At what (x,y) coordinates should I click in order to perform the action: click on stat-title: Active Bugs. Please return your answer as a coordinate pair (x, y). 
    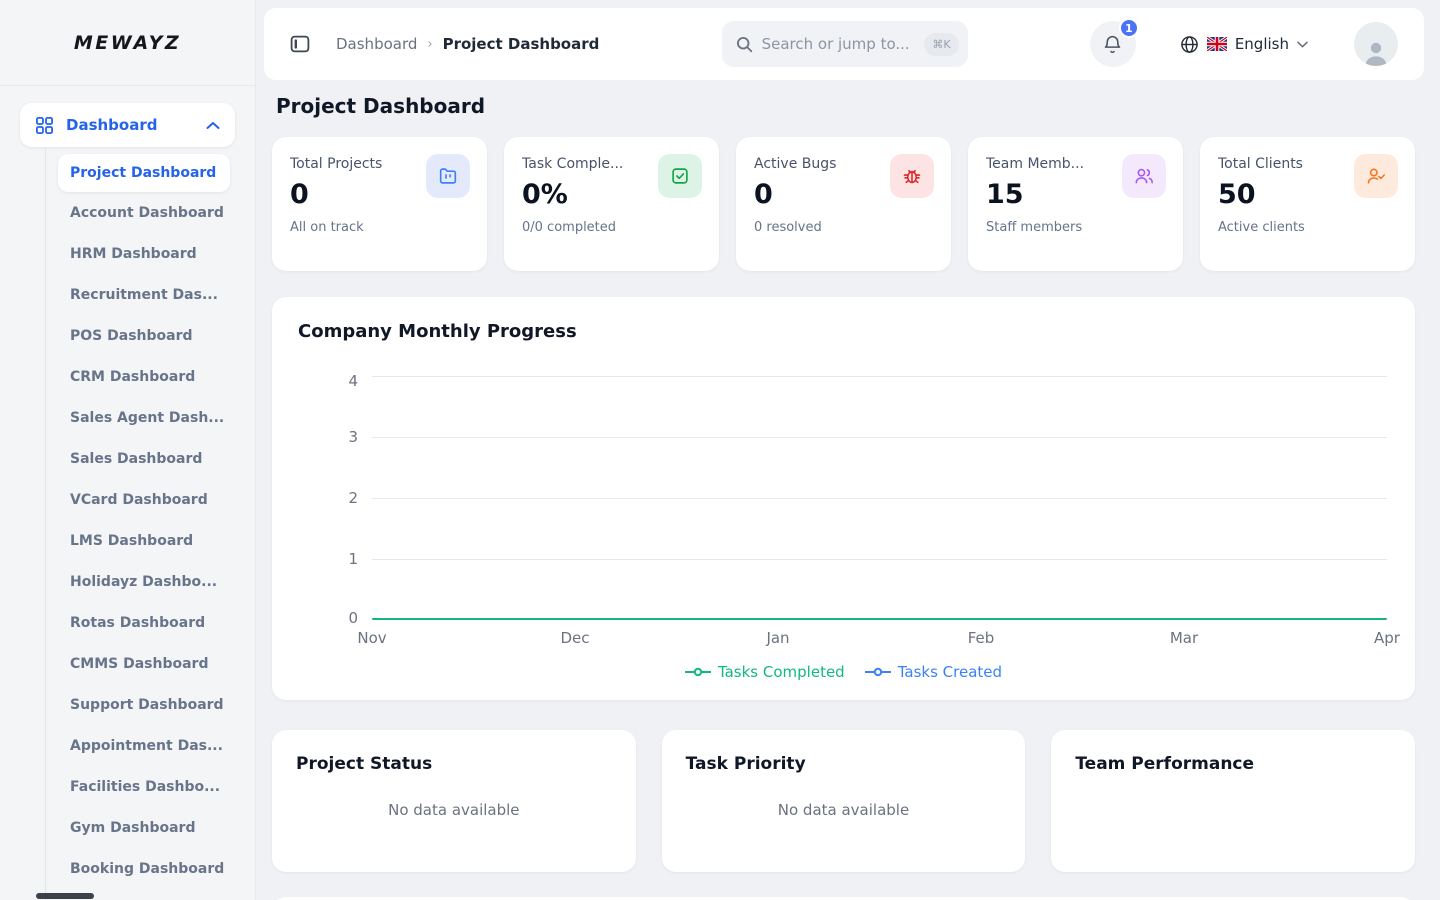
    Looking at the image, I should click on (795, 164).